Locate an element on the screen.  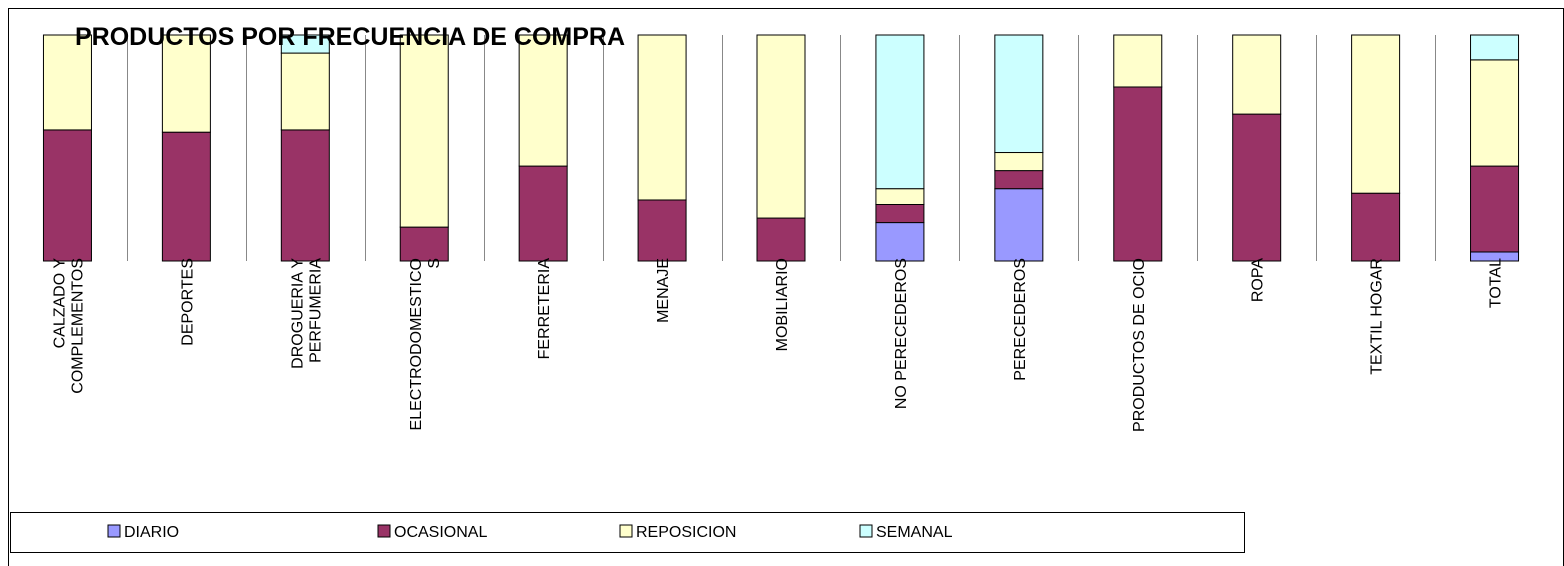
legend-label: DIARIO is located at coordinates (151, 532).